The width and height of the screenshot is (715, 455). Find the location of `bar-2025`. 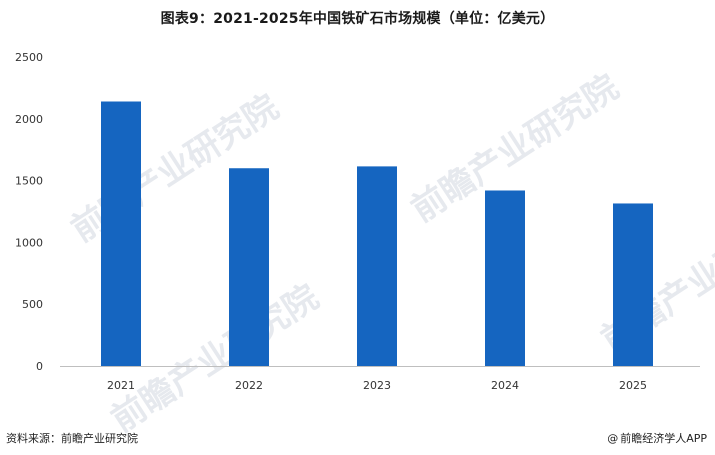

bar-2025 is located at coordinates (633, 284).